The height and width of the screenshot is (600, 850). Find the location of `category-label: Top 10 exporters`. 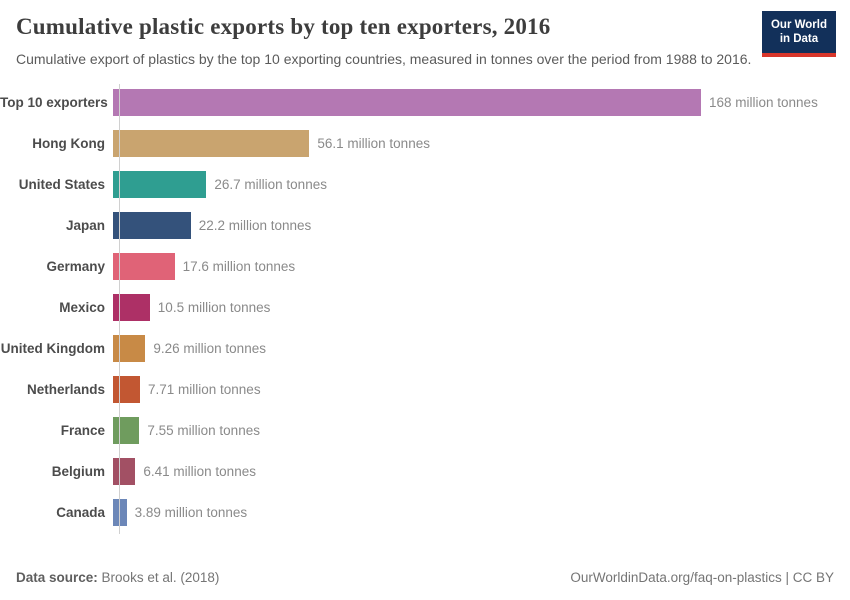

category-label: Top 10 exporters is located at coordinates (54, 103).